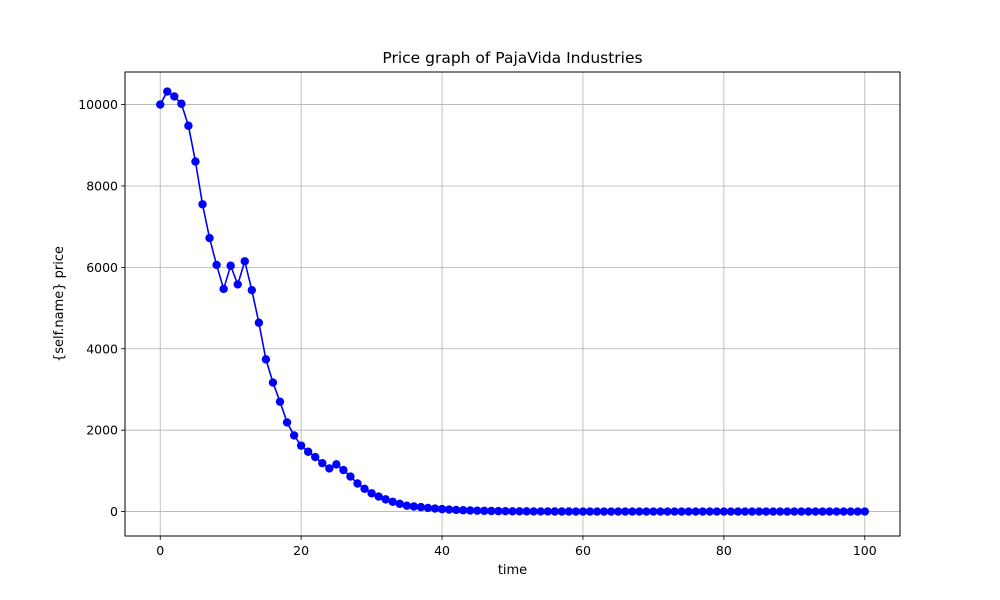  Describe the element at coordinates (102, 348) in the screenshot. I see `y-tick-label: 4000` at that location.